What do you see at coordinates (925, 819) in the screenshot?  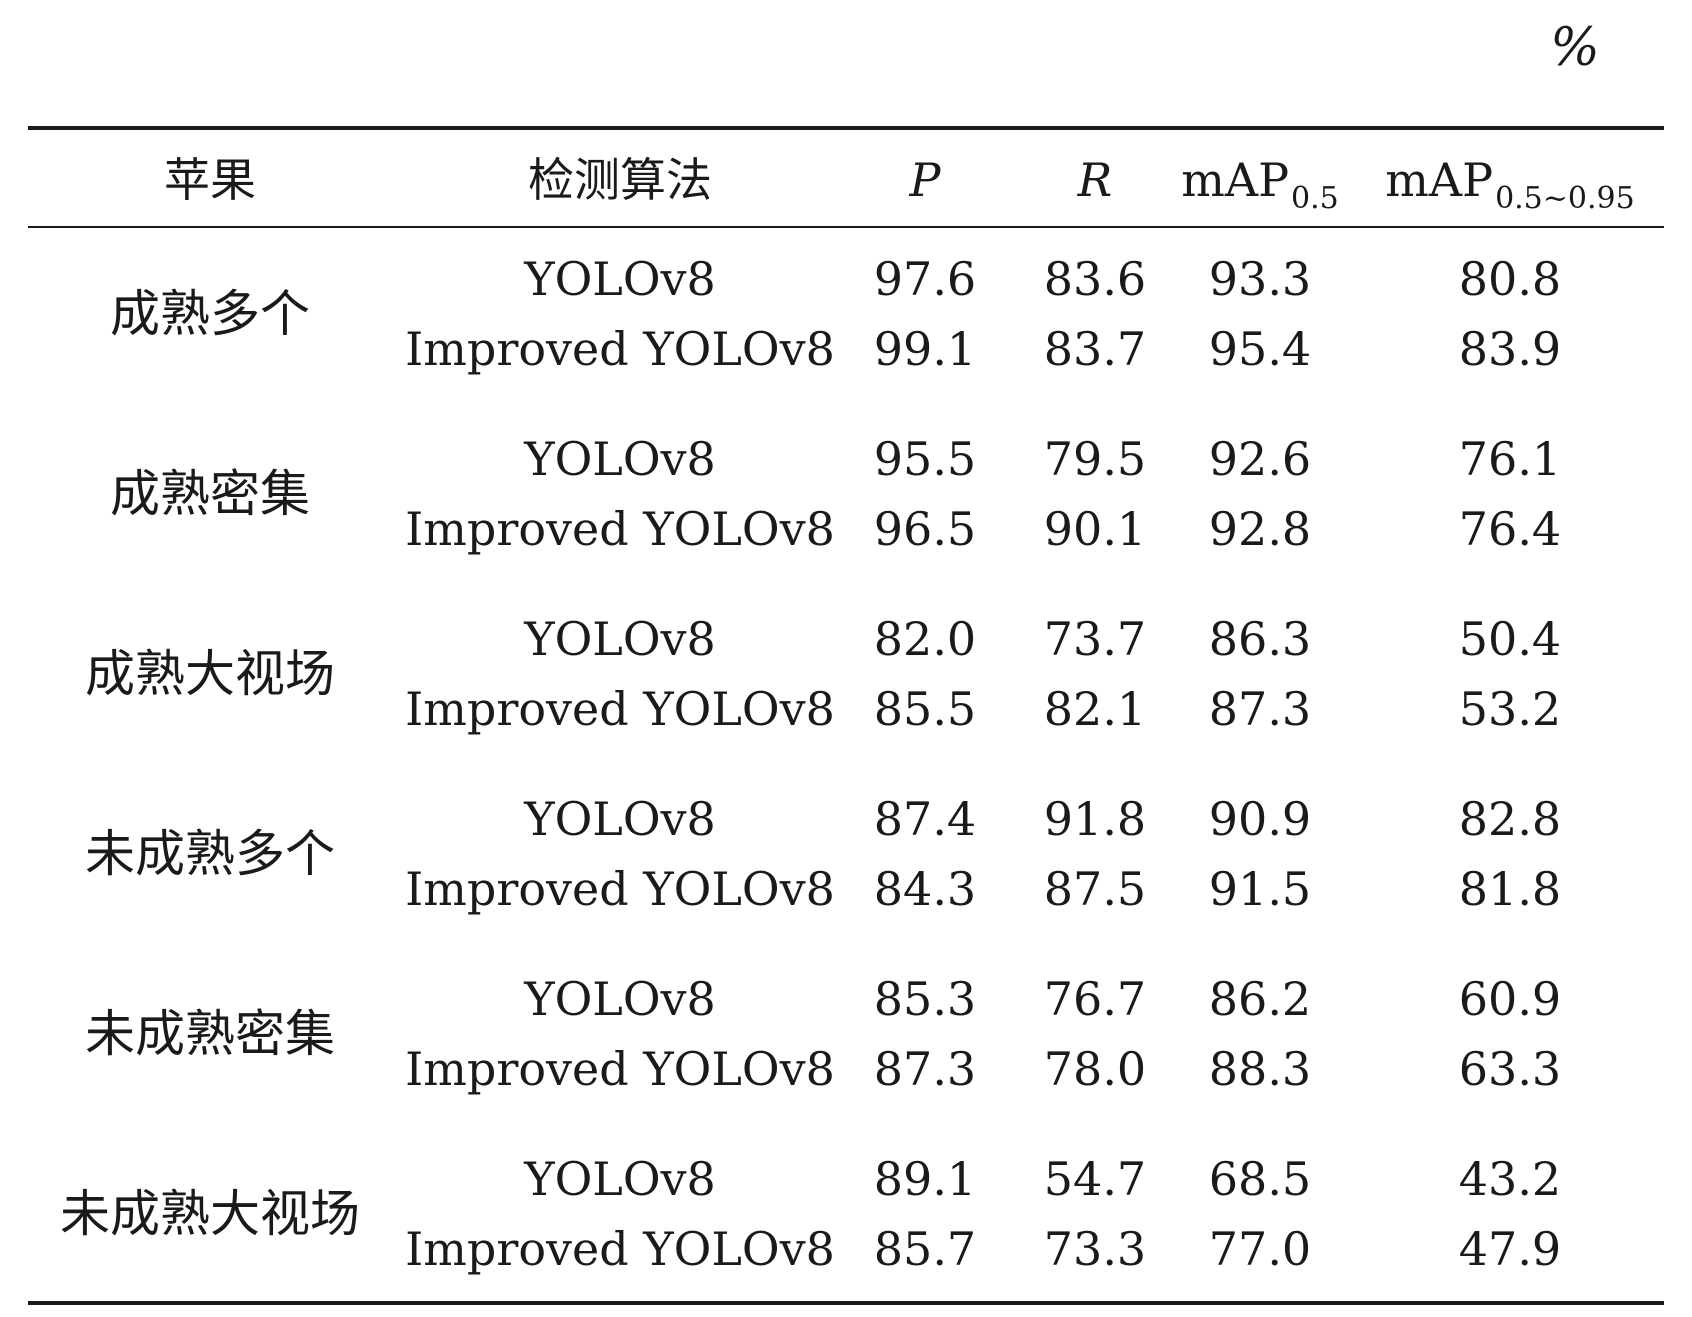 I see `precision-cell: 87.4` at bounding box center [925, 819].